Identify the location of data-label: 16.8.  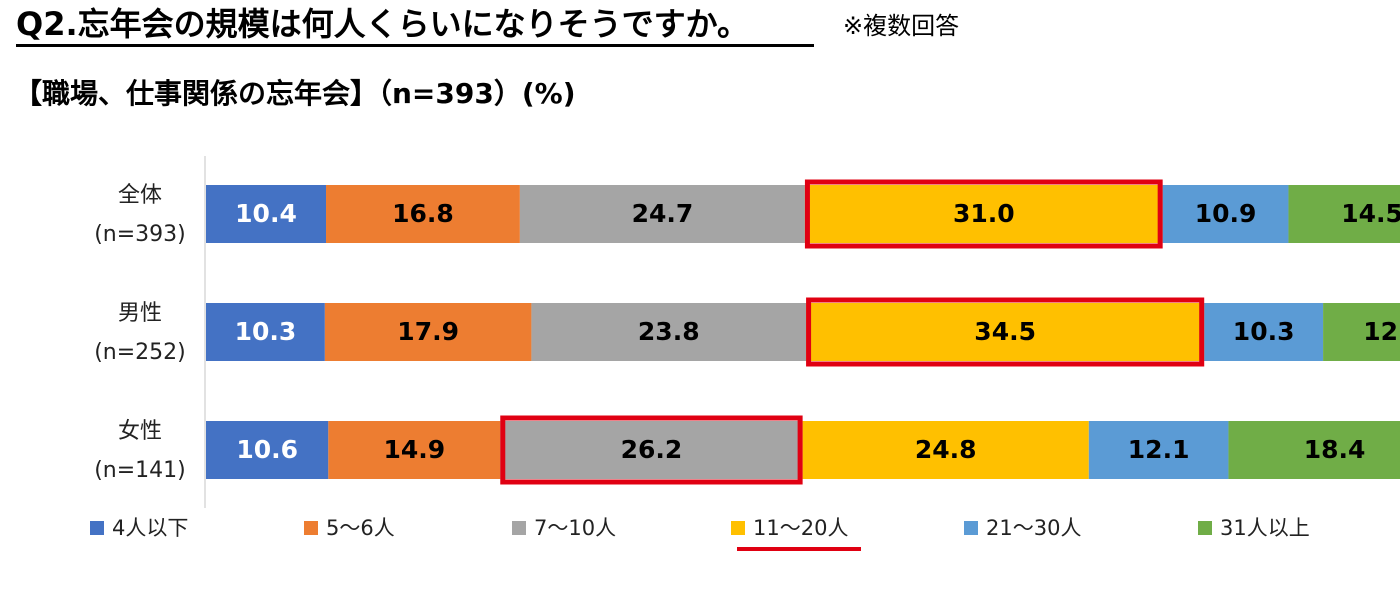
(423, 213).